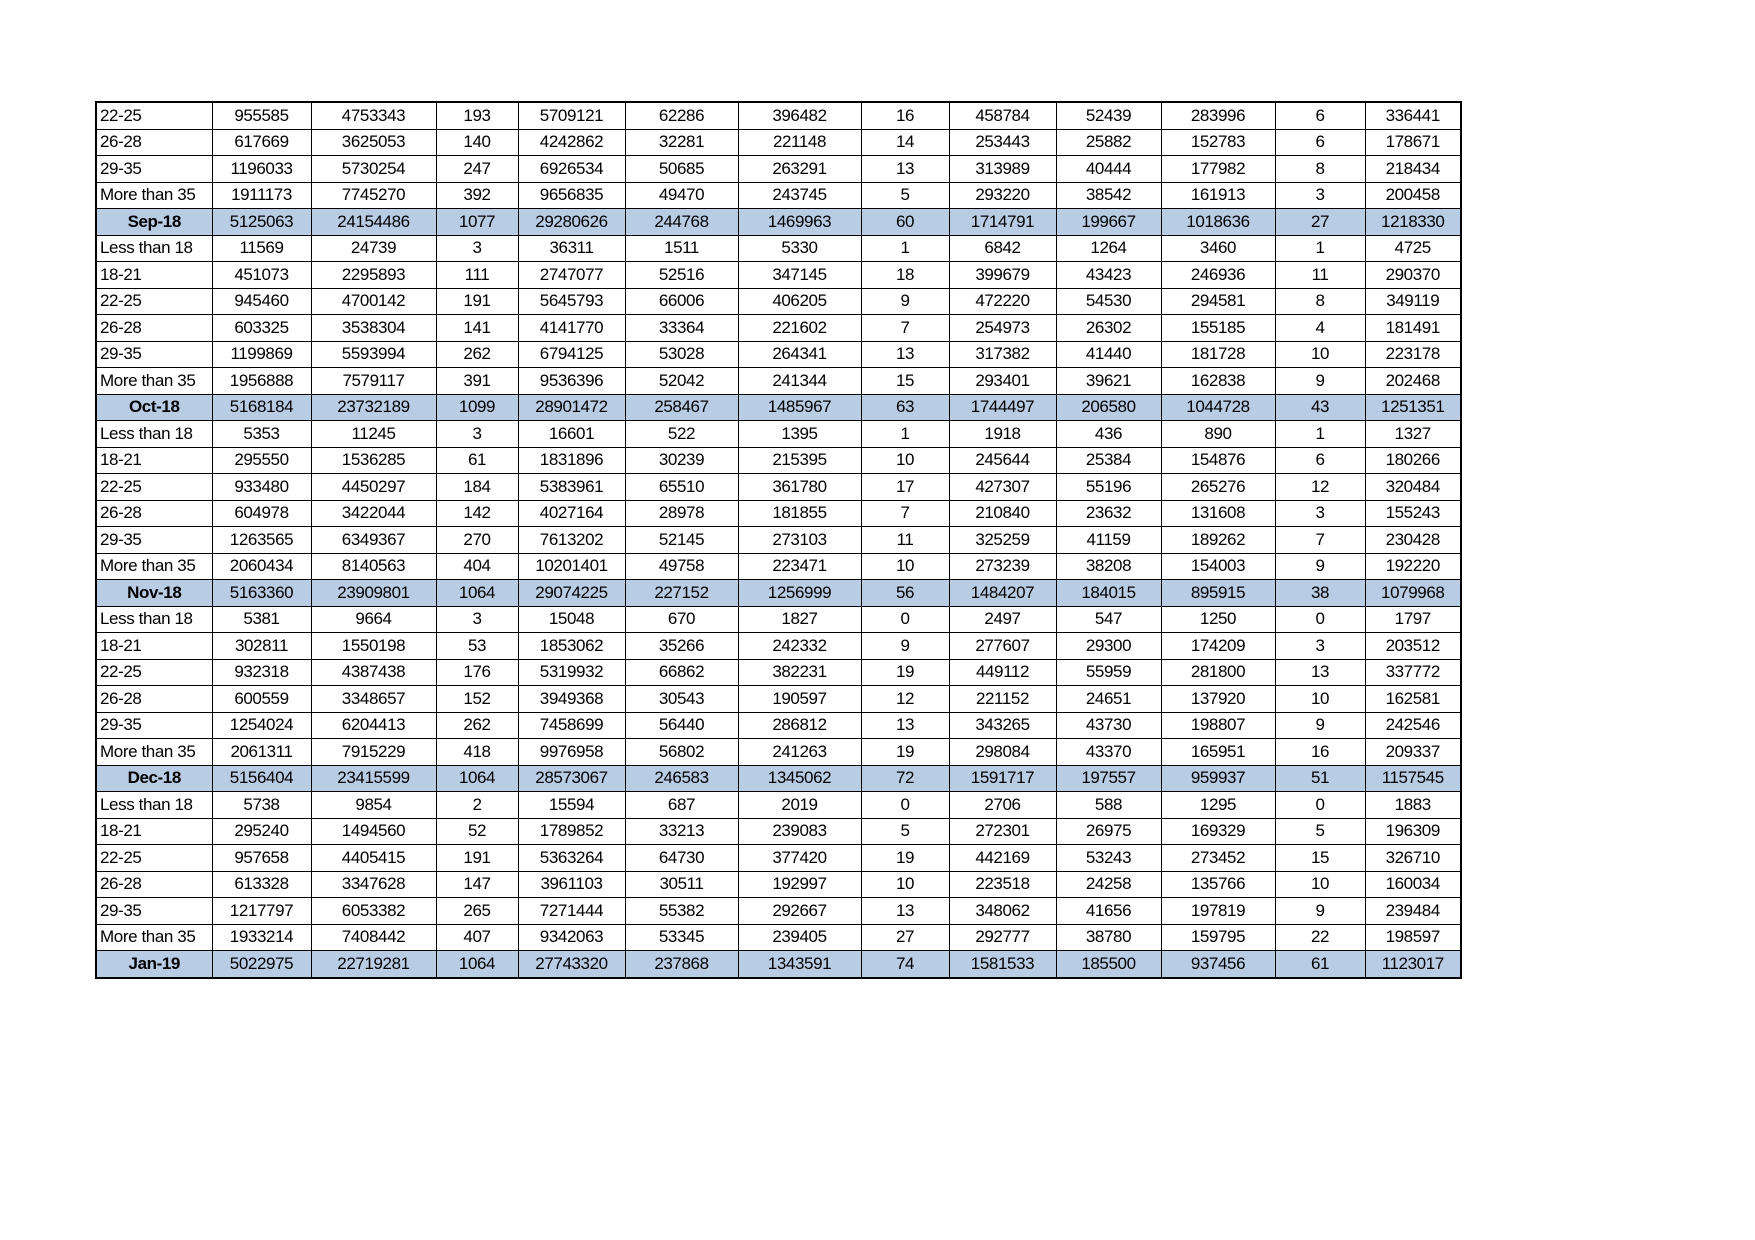  Describe the element at coordinates (799, 593) in the screenshot. I see `value-cell: 1256999` at that location.